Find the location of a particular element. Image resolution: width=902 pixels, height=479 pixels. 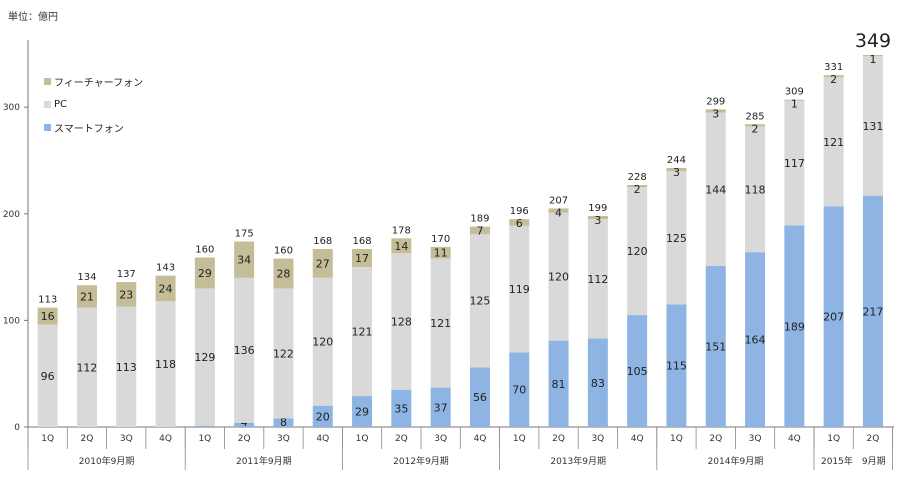

total-label-19: 309 is located at coordinates (794, 92).